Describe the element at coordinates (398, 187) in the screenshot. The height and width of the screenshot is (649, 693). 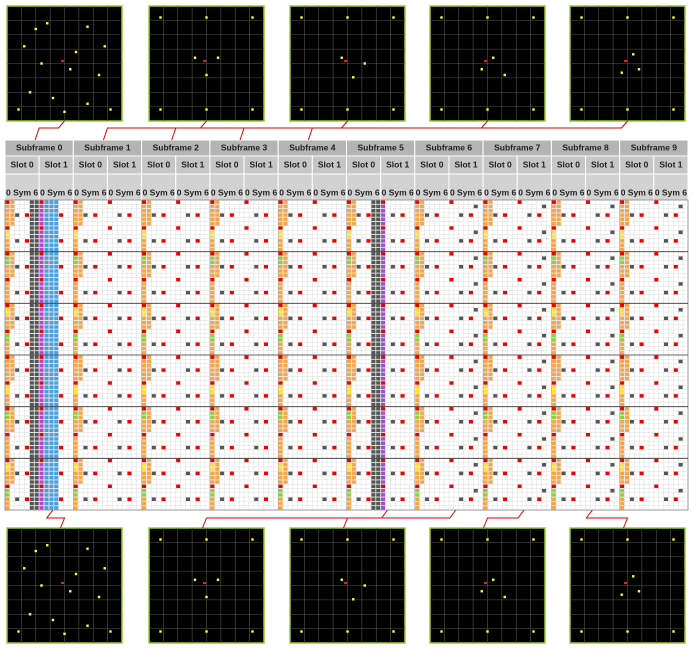
I see `symbol-header` at that location.